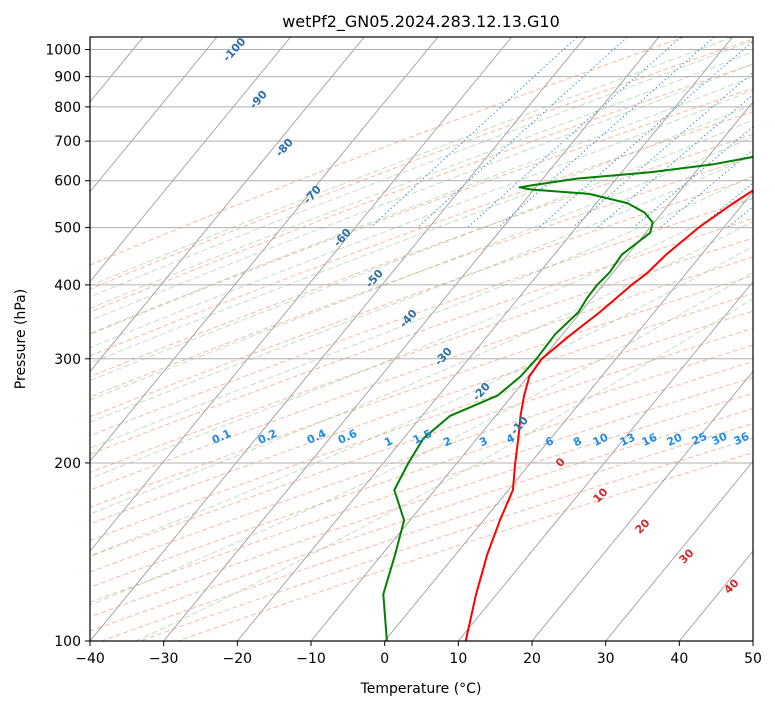 This screenshot has height=708, width=775. Describe the element at coordinates (164, 659) in the screenshot. I see `x-tick-label: −30` at that location.